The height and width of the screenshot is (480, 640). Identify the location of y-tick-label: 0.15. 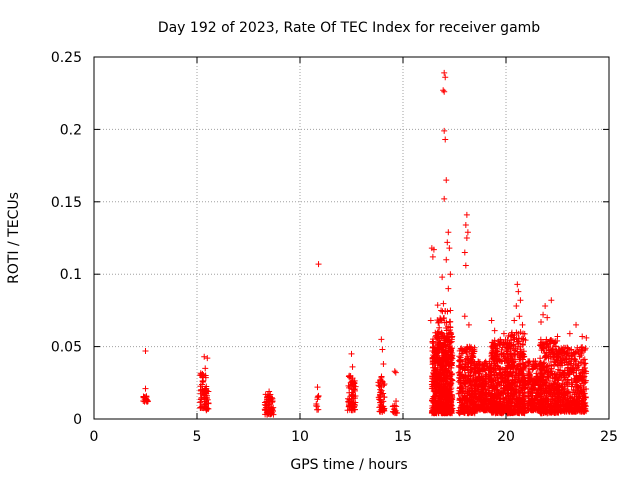
(66, 203).